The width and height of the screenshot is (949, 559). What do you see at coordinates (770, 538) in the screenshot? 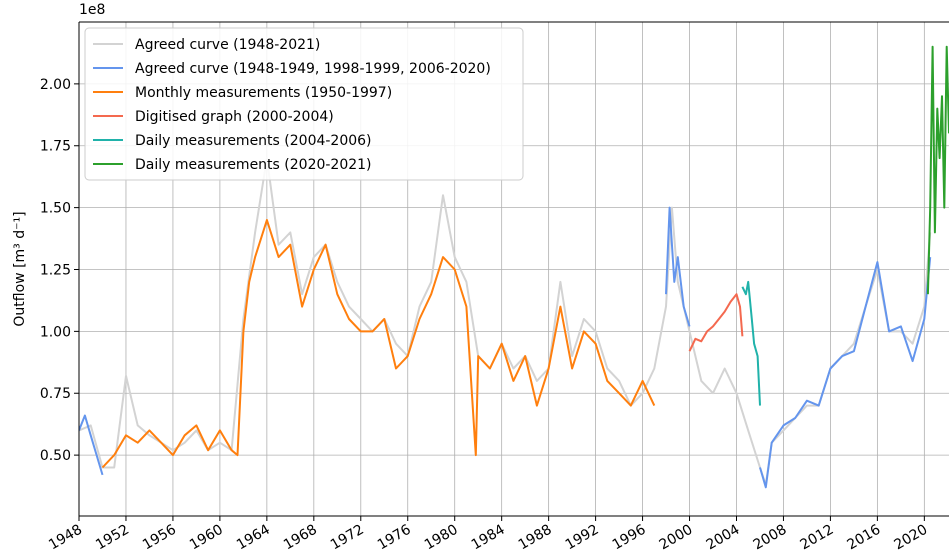
I see `x-tick-label: 2008` at bounding box center [770, 538].